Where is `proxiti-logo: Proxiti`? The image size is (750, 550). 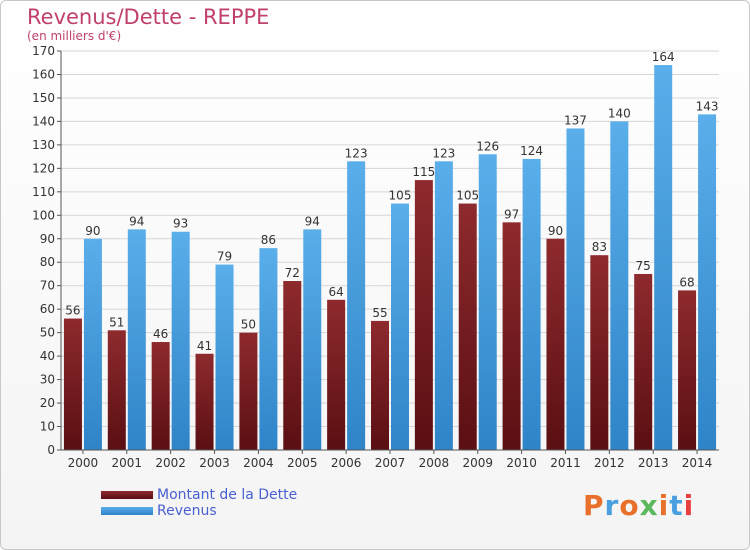
proxiti-logo: Proxiti is located at coordinates (638, 505).